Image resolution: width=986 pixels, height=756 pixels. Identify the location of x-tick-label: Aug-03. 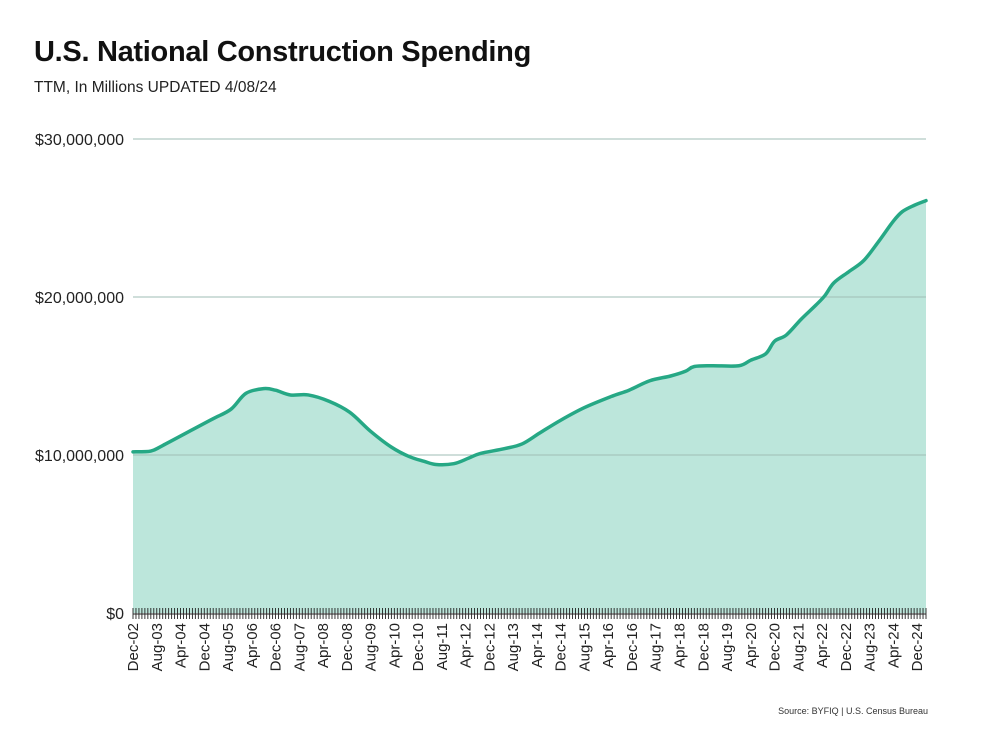
(157, 647).